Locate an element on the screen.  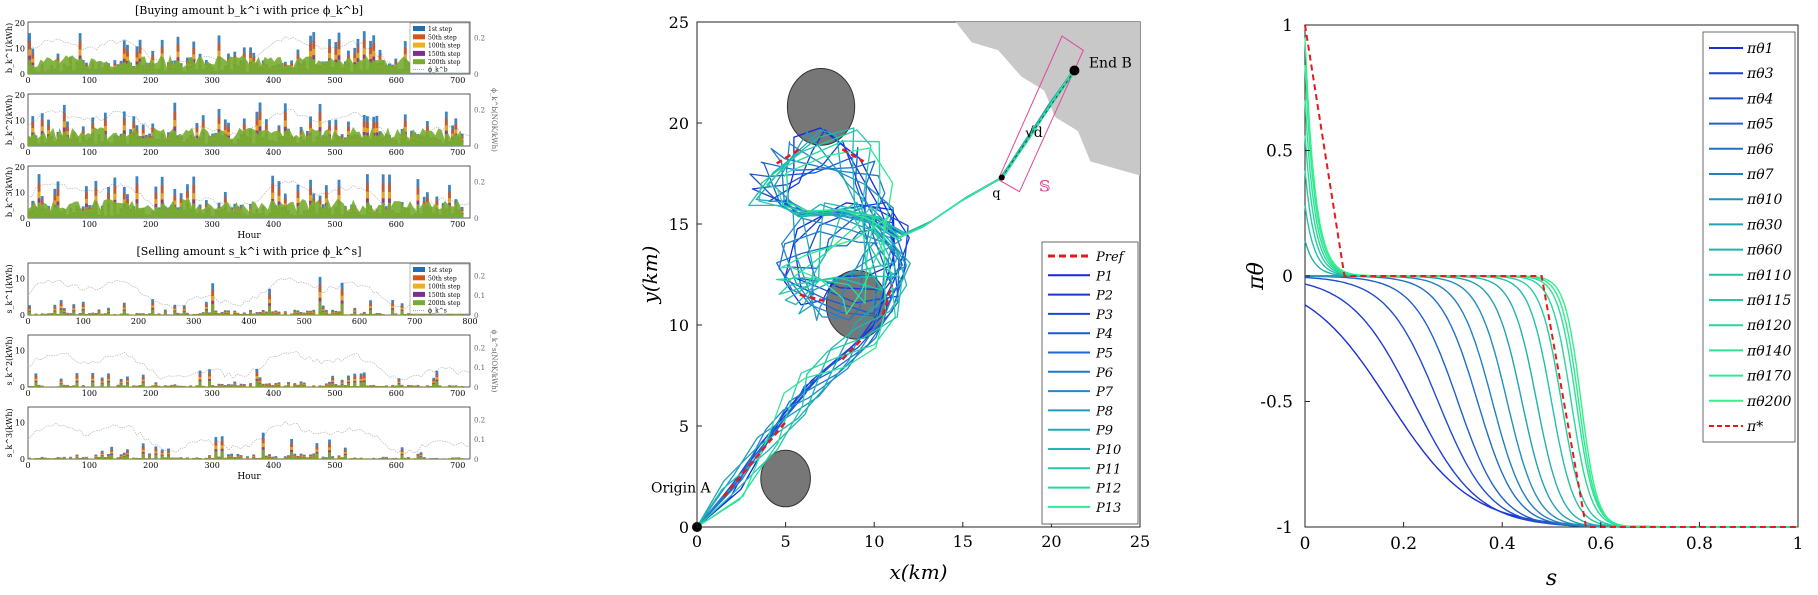
right-tick-label: 0.2 is located at coordinates (479, 111).